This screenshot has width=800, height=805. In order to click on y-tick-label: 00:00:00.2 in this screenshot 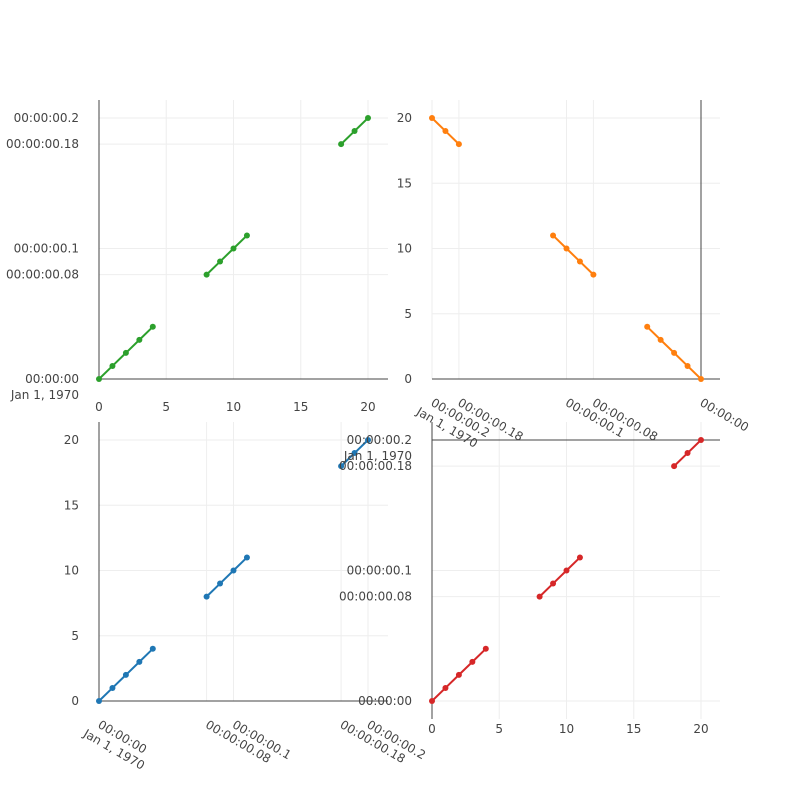, I will do `click(46, 118)`.